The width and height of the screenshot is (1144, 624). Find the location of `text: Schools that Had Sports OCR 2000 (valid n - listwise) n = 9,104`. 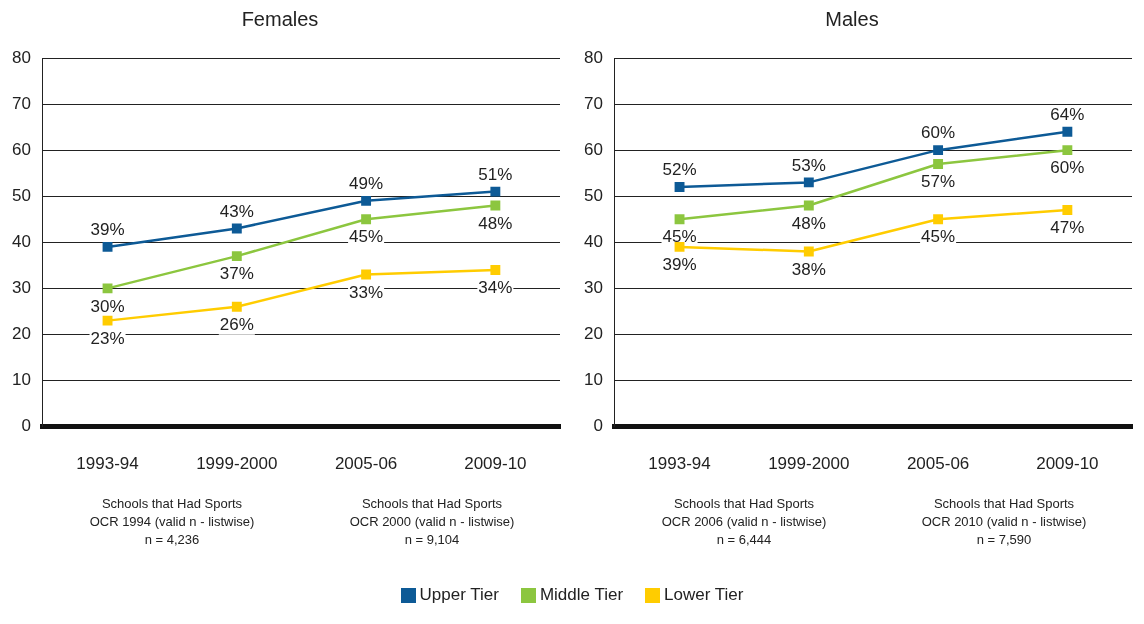

text: Schools that Had Sports OCR 2000 (valid n - listwise) n = 9,104 is located at coordinates (432, 522).